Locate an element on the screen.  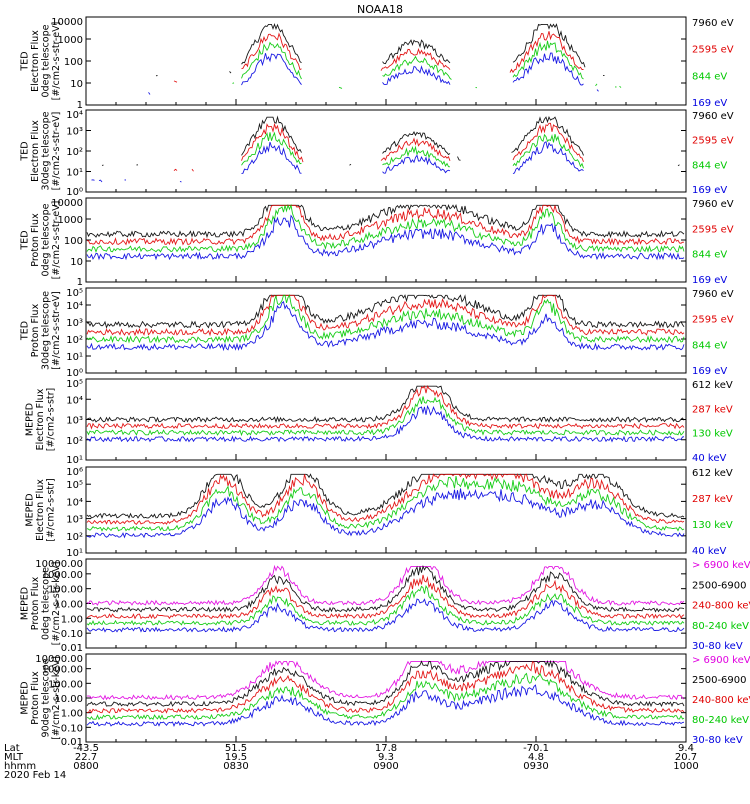
chart-title: NOAA18 is located at coordinates (380, 9).